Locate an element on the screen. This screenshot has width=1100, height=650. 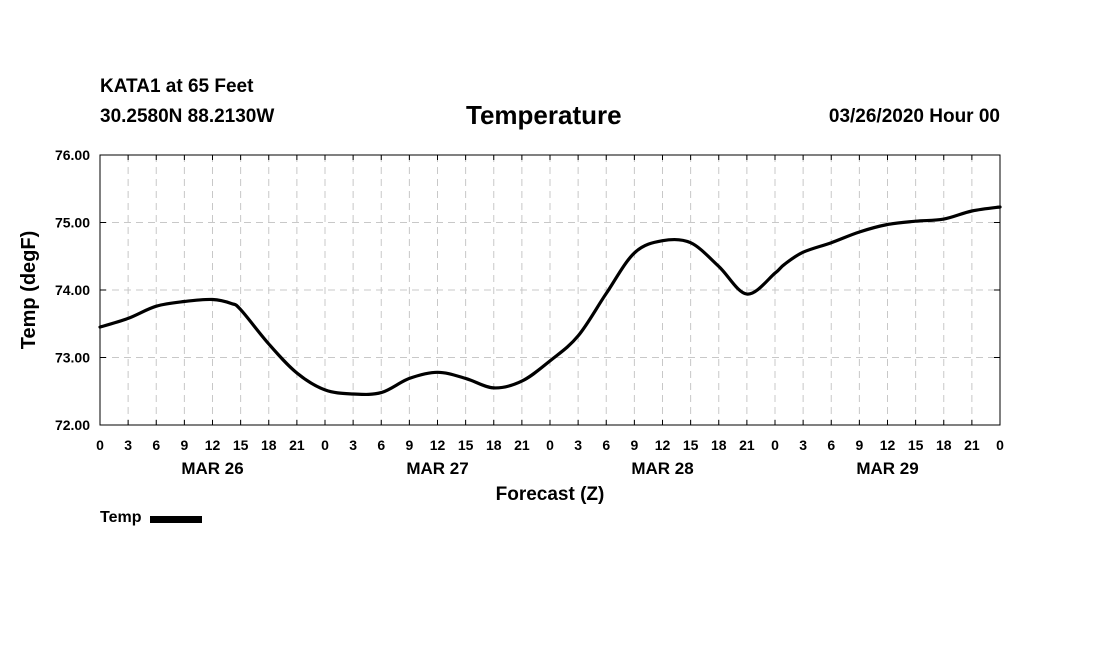
y-tick-label: 75.00 is located at coordinates (72, 223).